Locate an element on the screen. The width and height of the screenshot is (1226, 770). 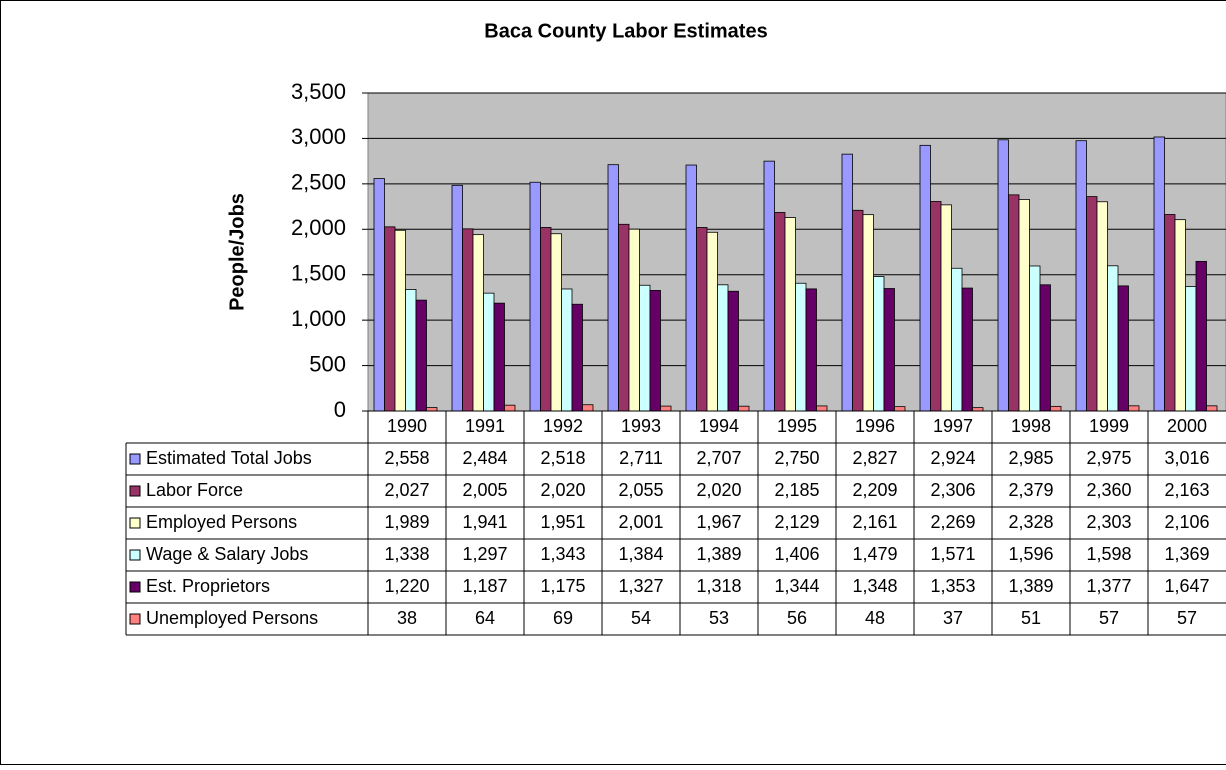
table-value: 2,558 is located at coordinates (406, 458).